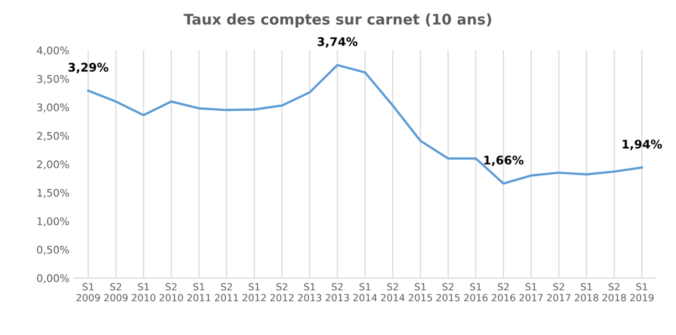 The height and width of the screenshot is (335, 676). Describe the element at coordinates (226, 292) in the screenshot. I see `x-tick-label: S2 2011` at that location.